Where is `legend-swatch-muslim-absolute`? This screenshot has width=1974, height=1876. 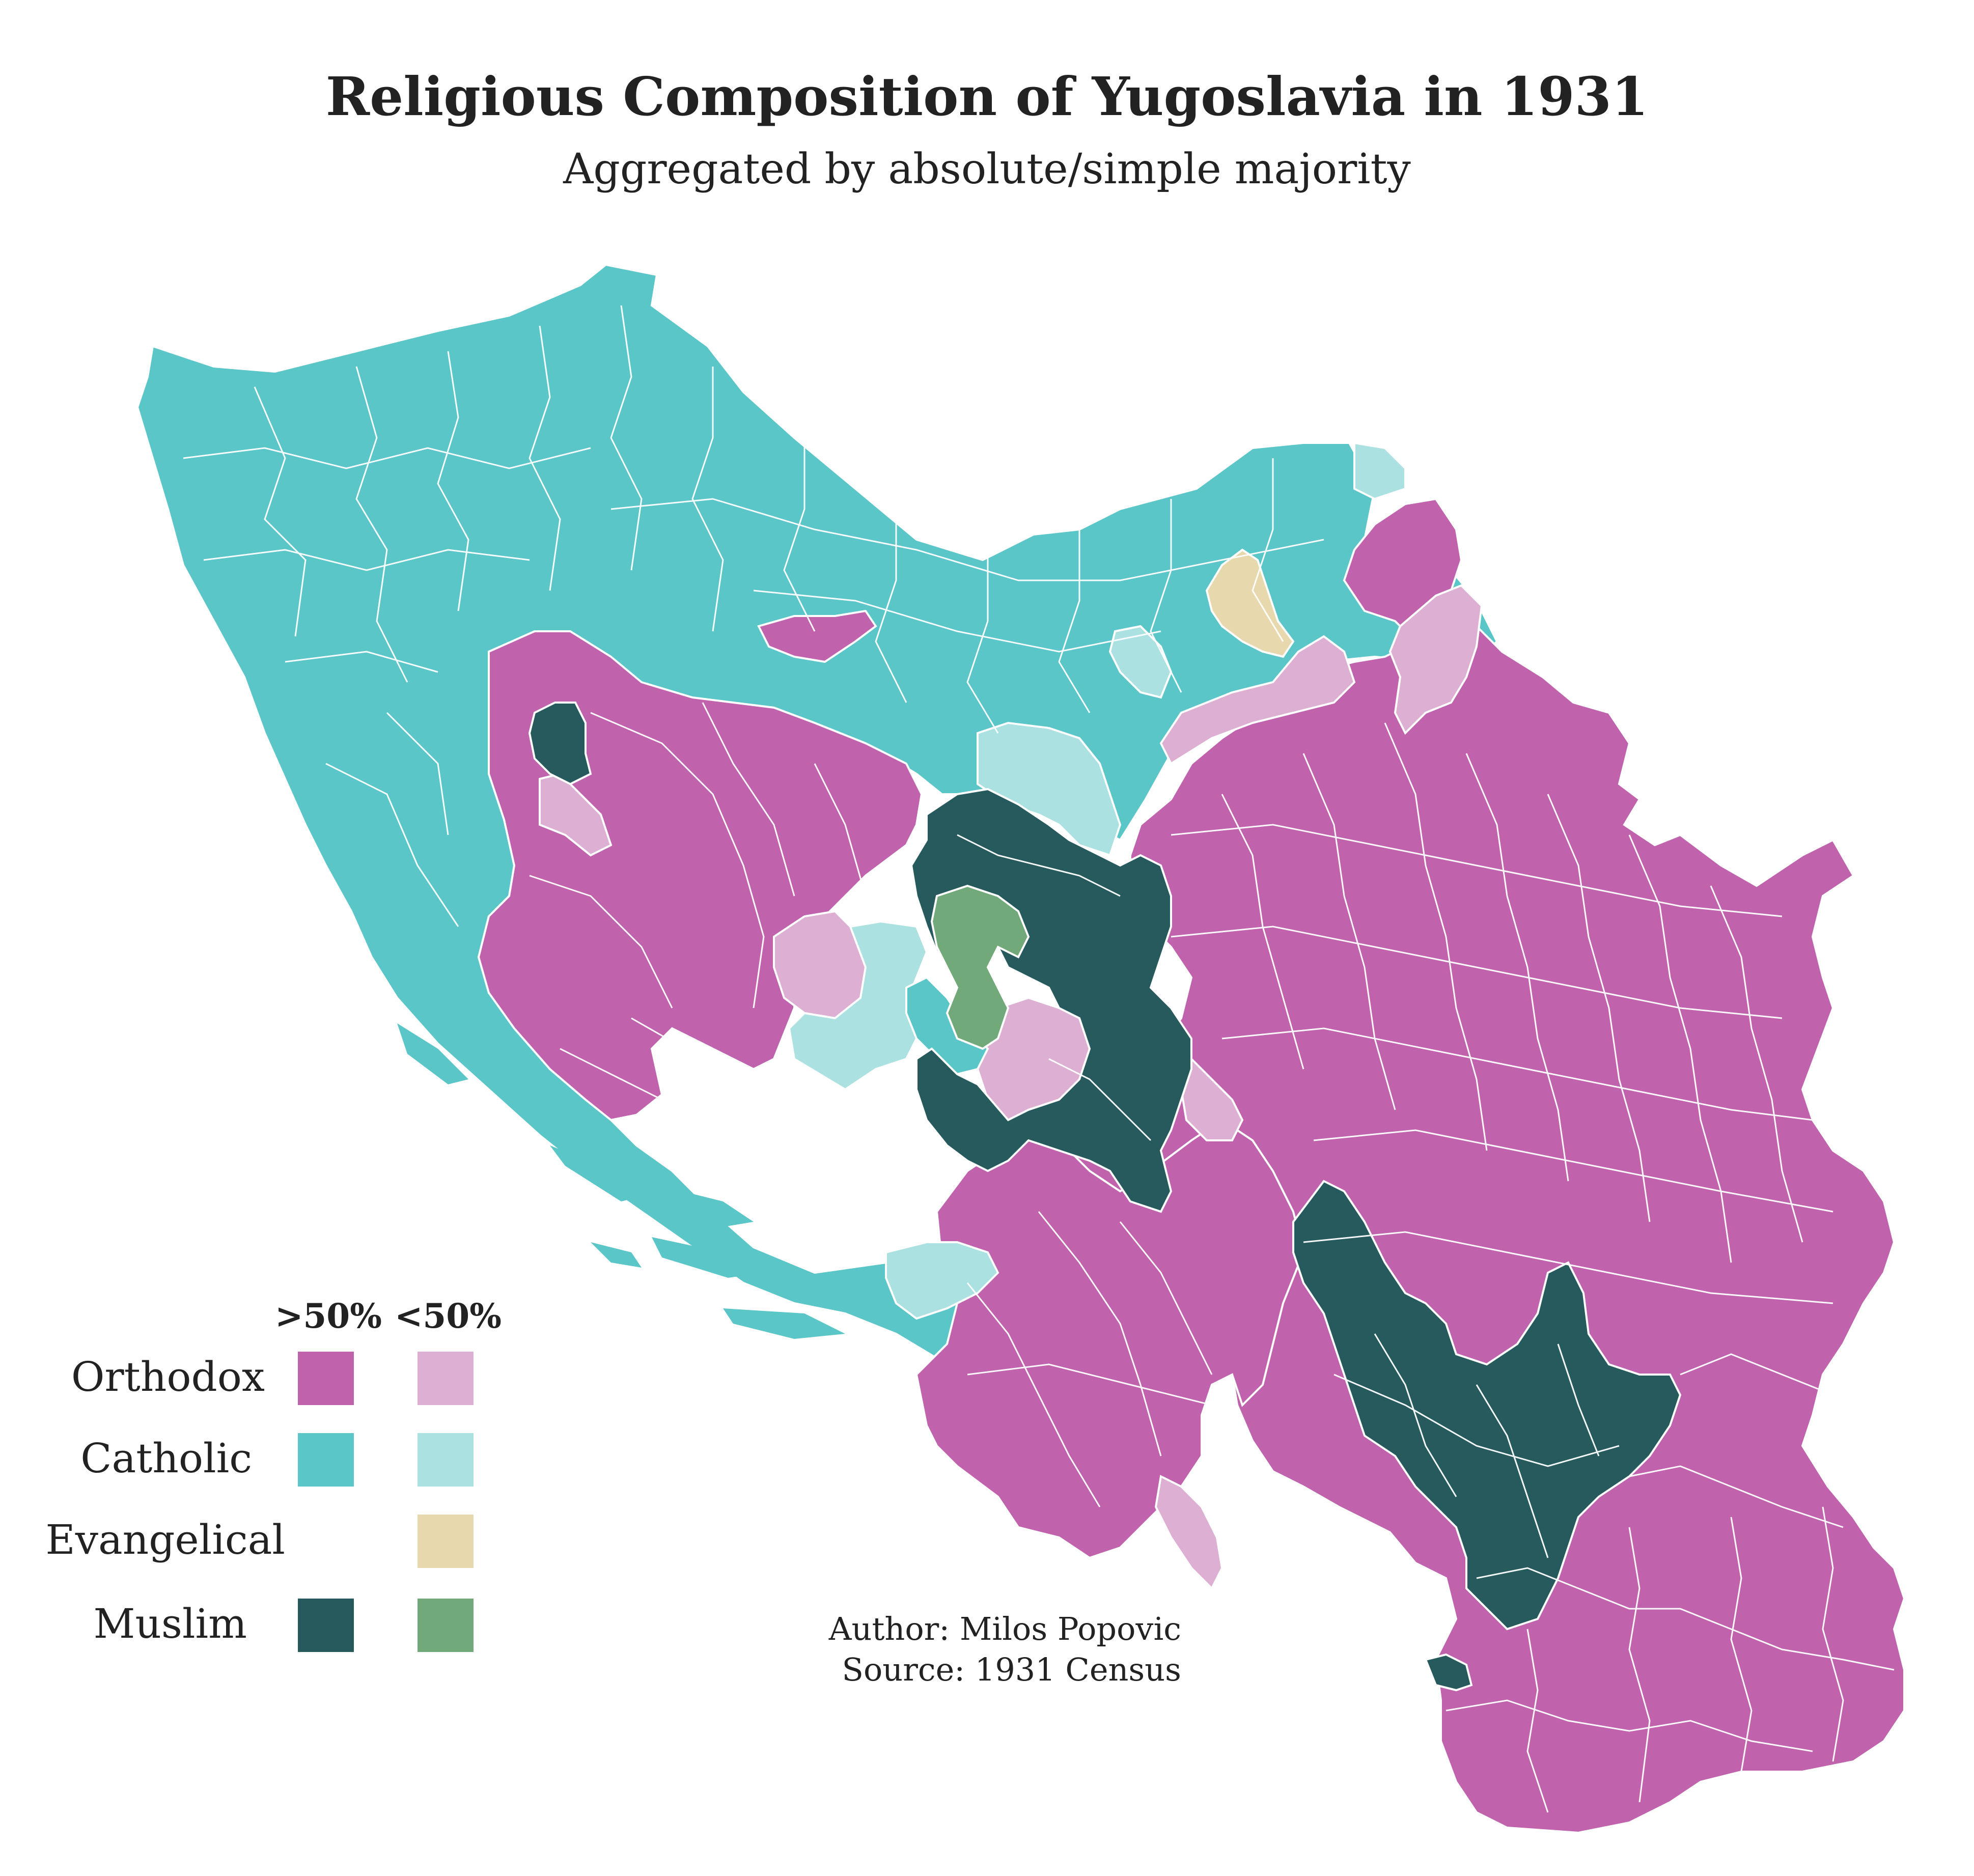
legend-swatch-muslim-absolute is located at coordinates (326, 1625).